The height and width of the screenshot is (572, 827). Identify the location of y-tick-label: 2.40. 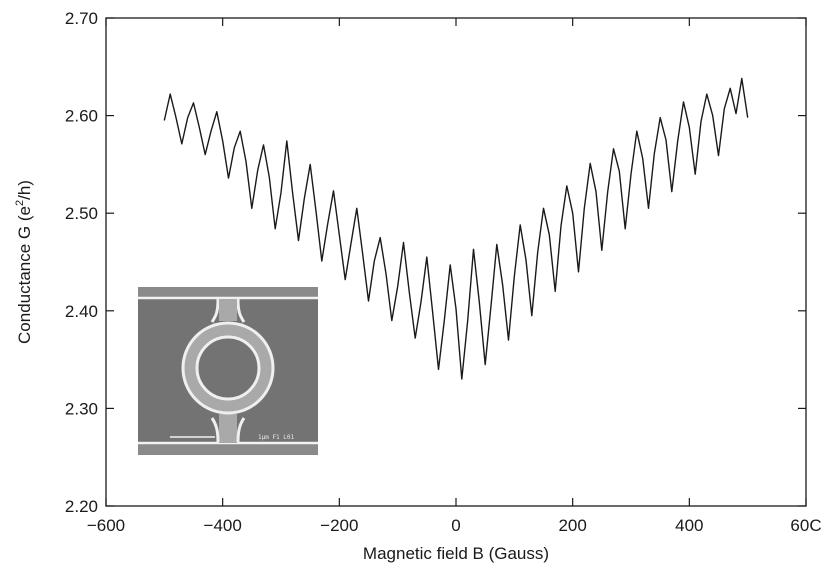
(81, 311).